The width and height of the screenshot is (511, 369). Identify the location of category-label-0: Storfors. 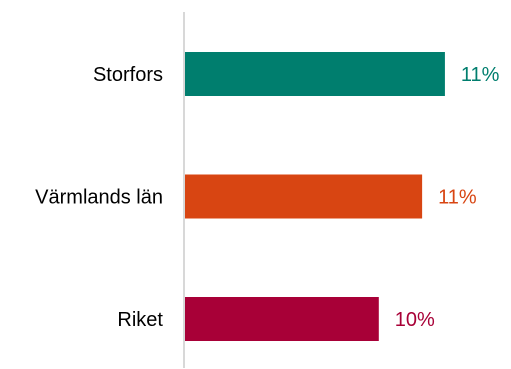
(128, 75).